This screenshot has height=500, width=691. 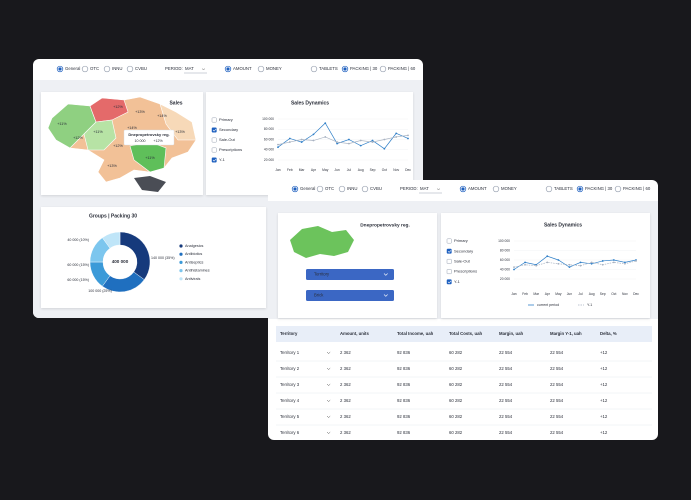 What do you see at coordinates (477, 188) in the screenshot?
I see `radio-label: AMOUNT` at bounding box center [477, 188].